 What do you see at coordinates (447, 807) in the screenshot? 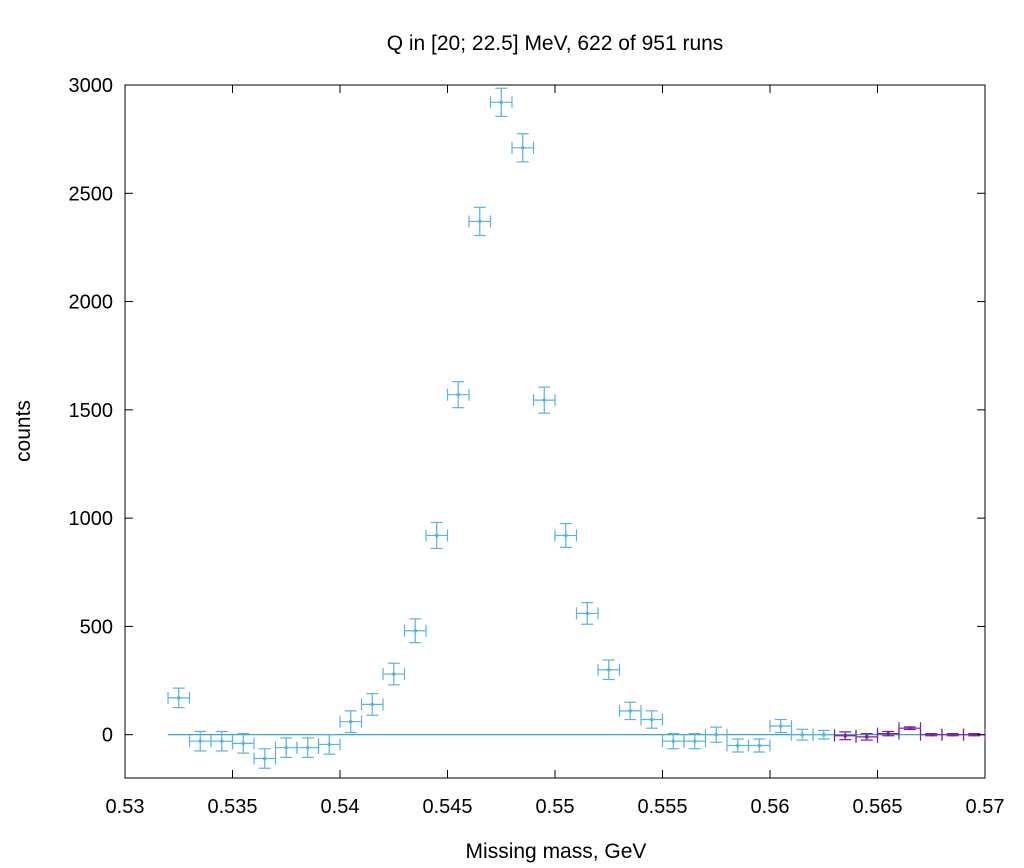
I see `x-tick-label: 0.545` at bounding box center [447, 807].